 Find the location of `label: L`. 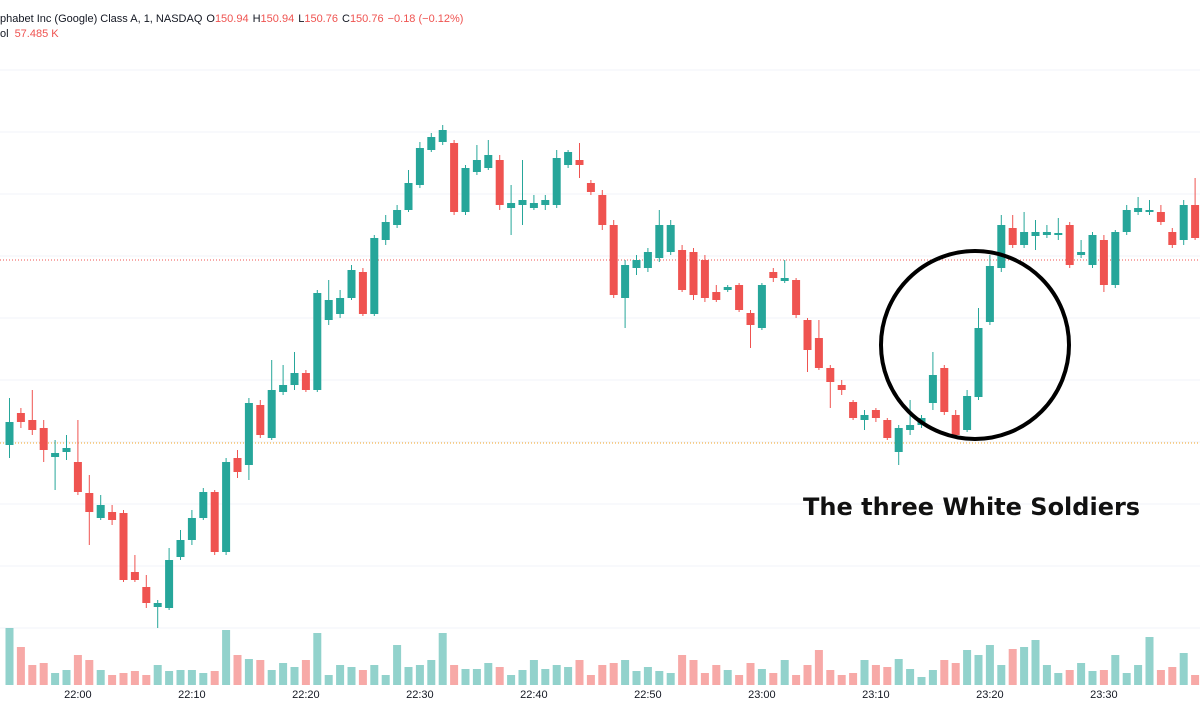

label: L is located at coordinates (301, 19).